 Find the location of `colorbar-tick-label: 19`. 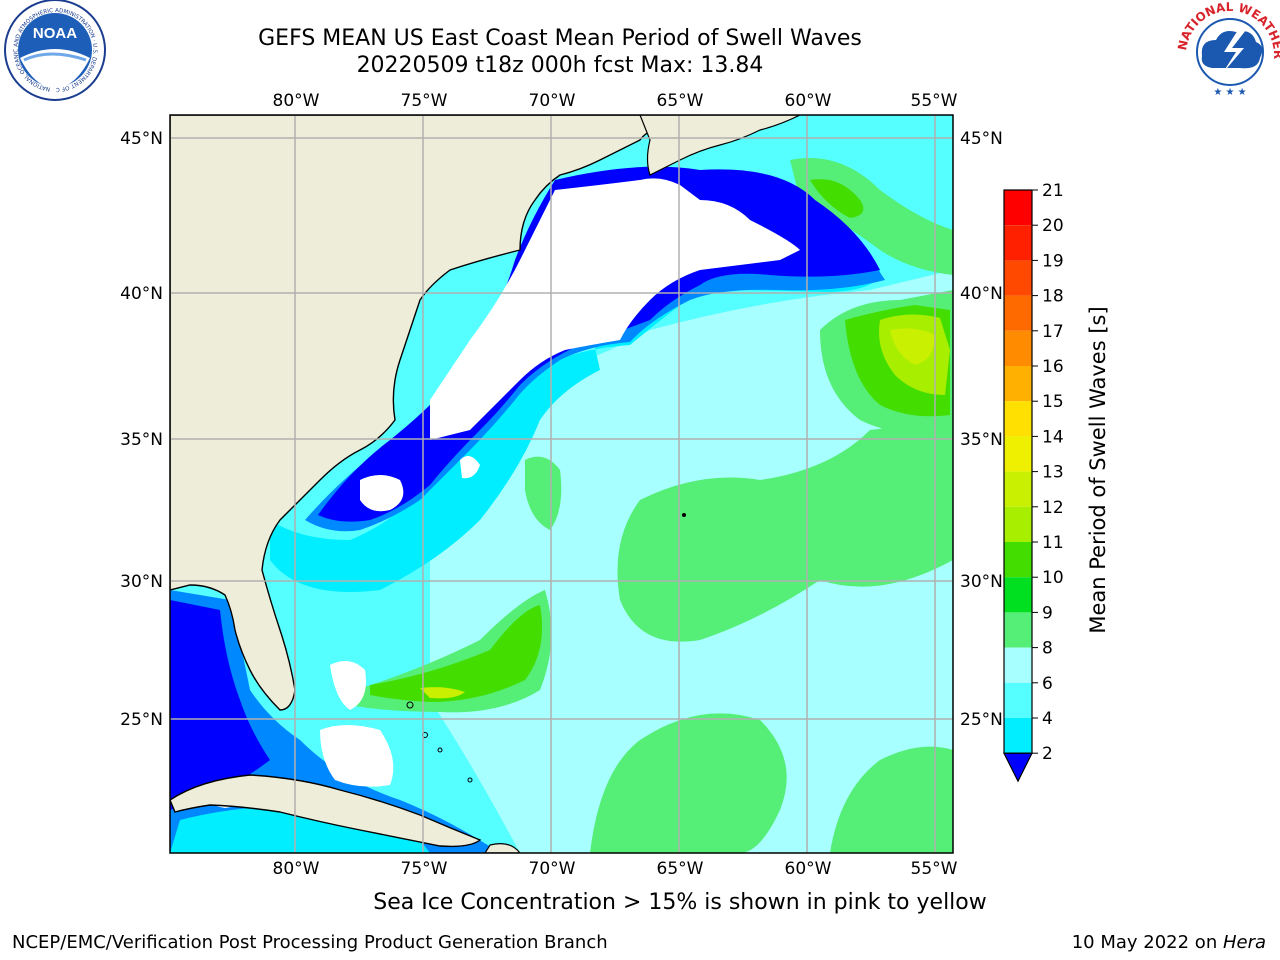

colorbar-tick-label: 19 is located at coordinates (1053, 261).